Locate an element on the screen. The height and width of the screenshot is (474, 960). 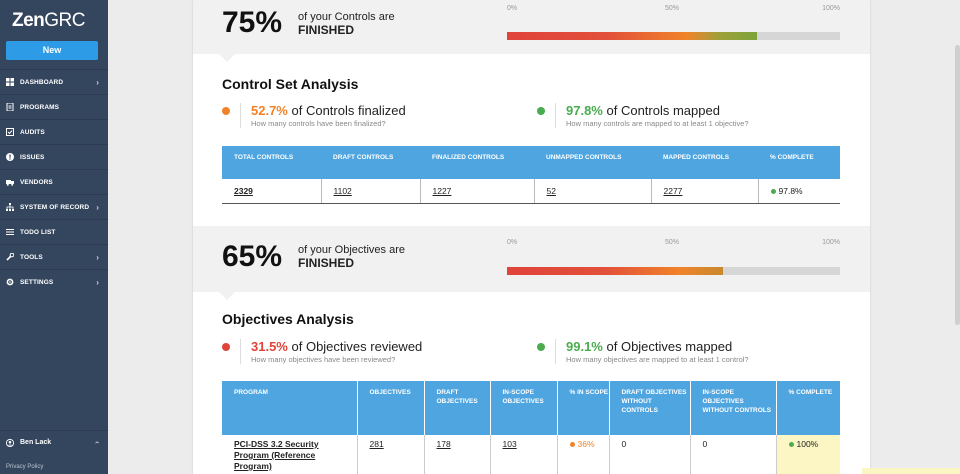
page-scrollbar is located at coordinates (957, 185).